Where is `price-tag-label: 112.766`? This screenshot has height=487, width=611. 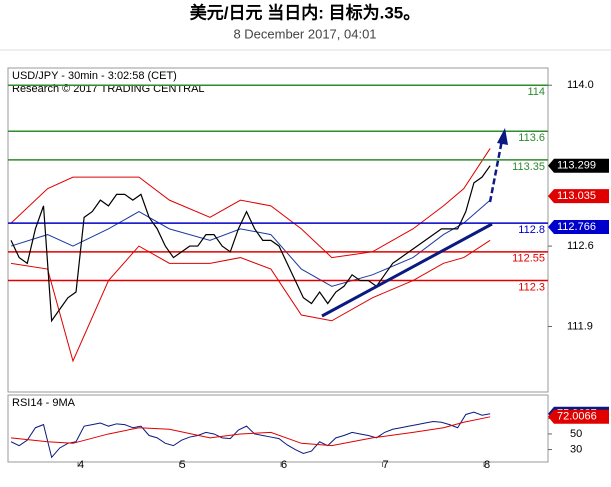 price-tag-label: 112.766 is located at coordinates (576, 227).